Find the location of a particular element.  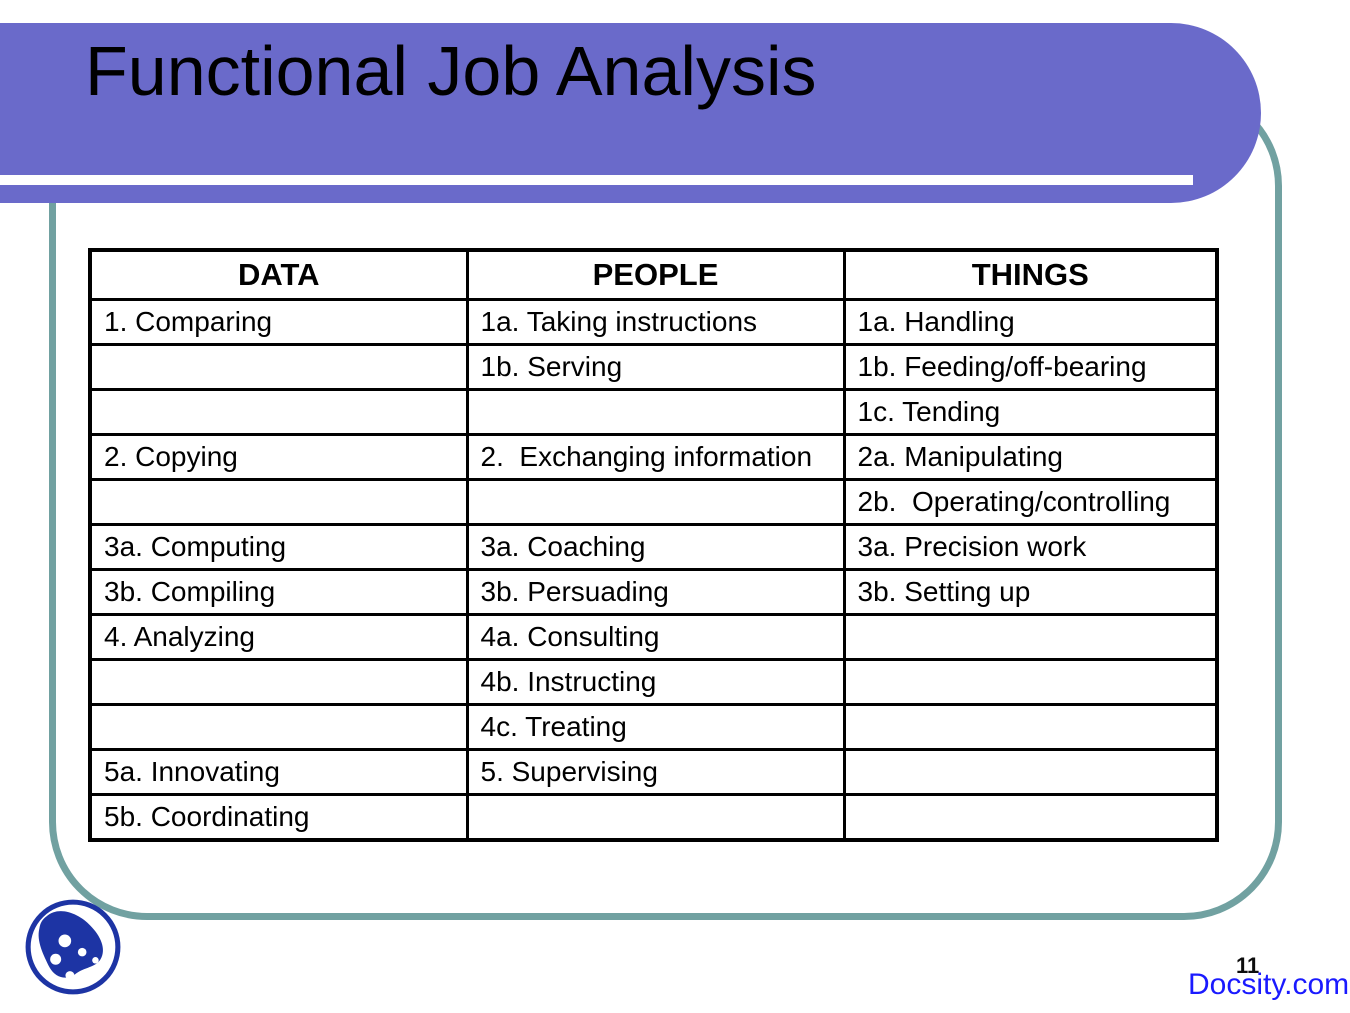

column-header-people: PEOPLE is located at coordinates (655, 274).